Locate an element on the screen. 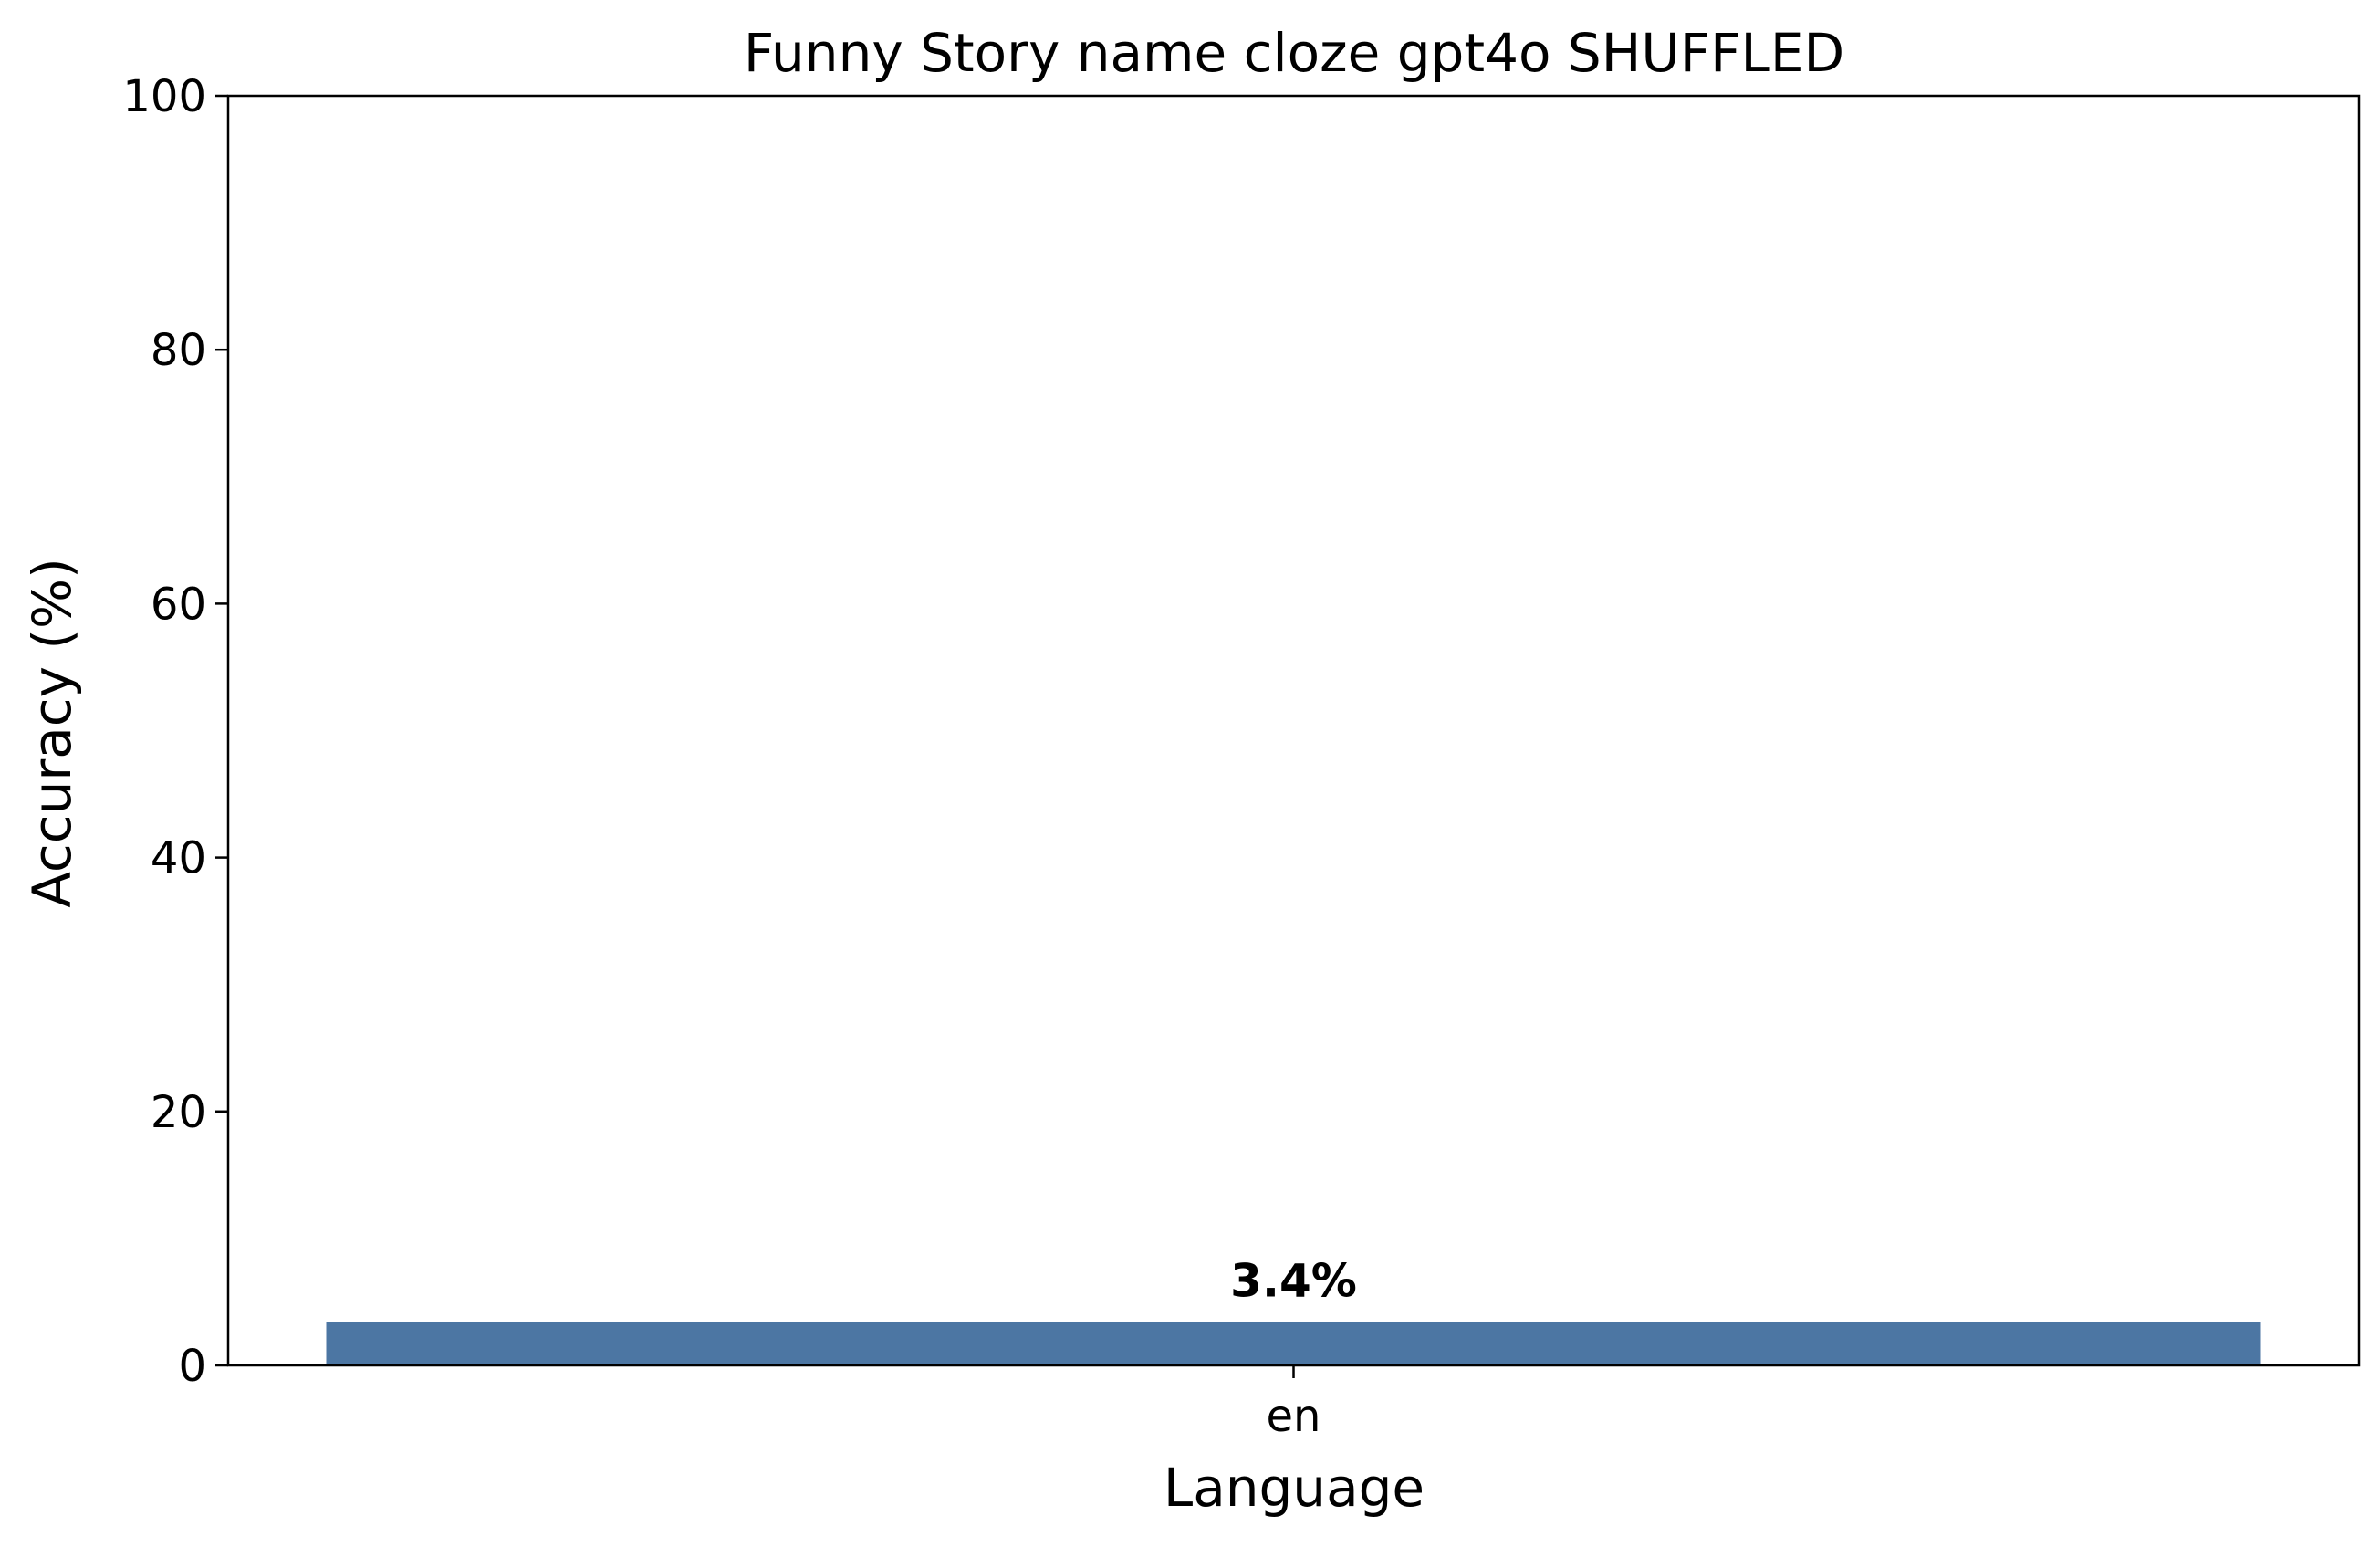 The image size is (2380, 1547). bars-layer is located at coordinates (1293, 1343).